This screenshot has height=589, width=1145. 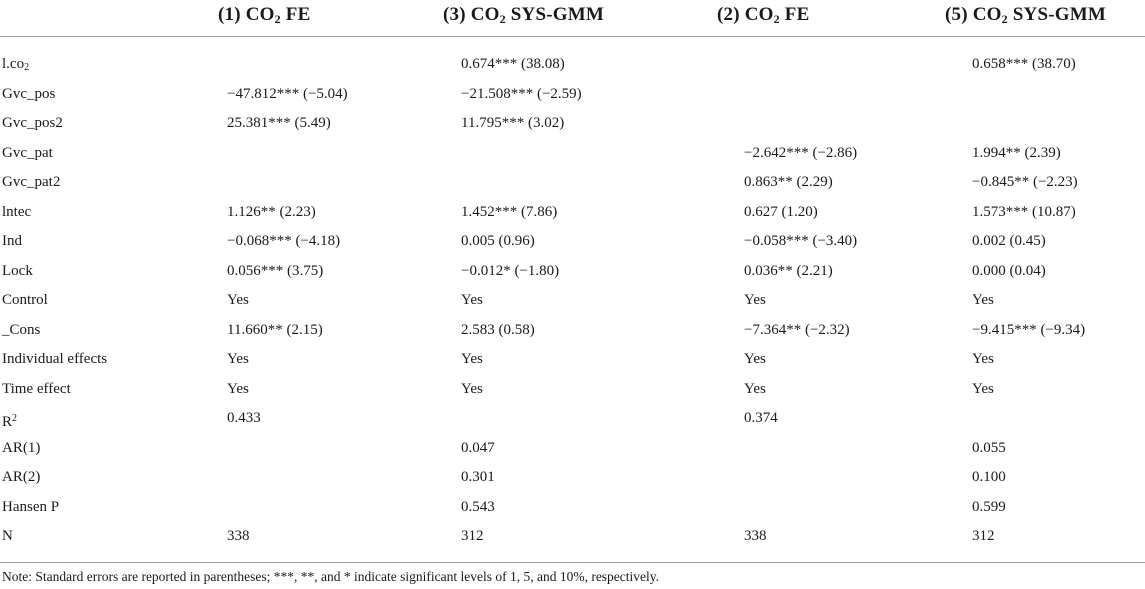 I want to click on table-cell: 25.381*** (5.49), so click(x=279, y=123).